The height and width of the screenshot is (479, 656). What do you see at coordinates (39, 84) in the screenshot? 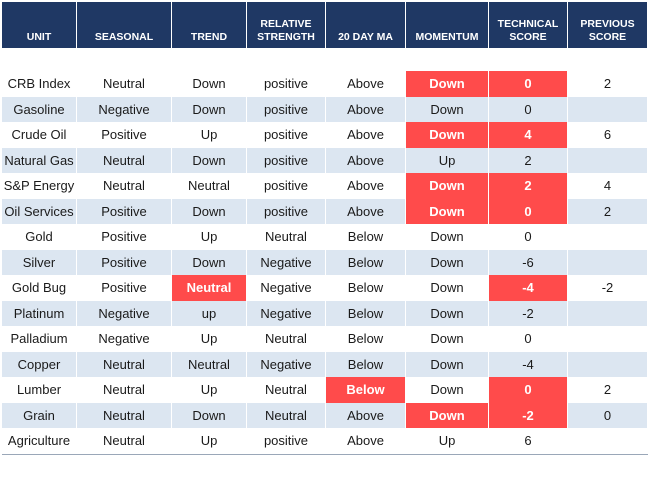
I see `table-cell: CRB Index` at bounding box center [39, 84].